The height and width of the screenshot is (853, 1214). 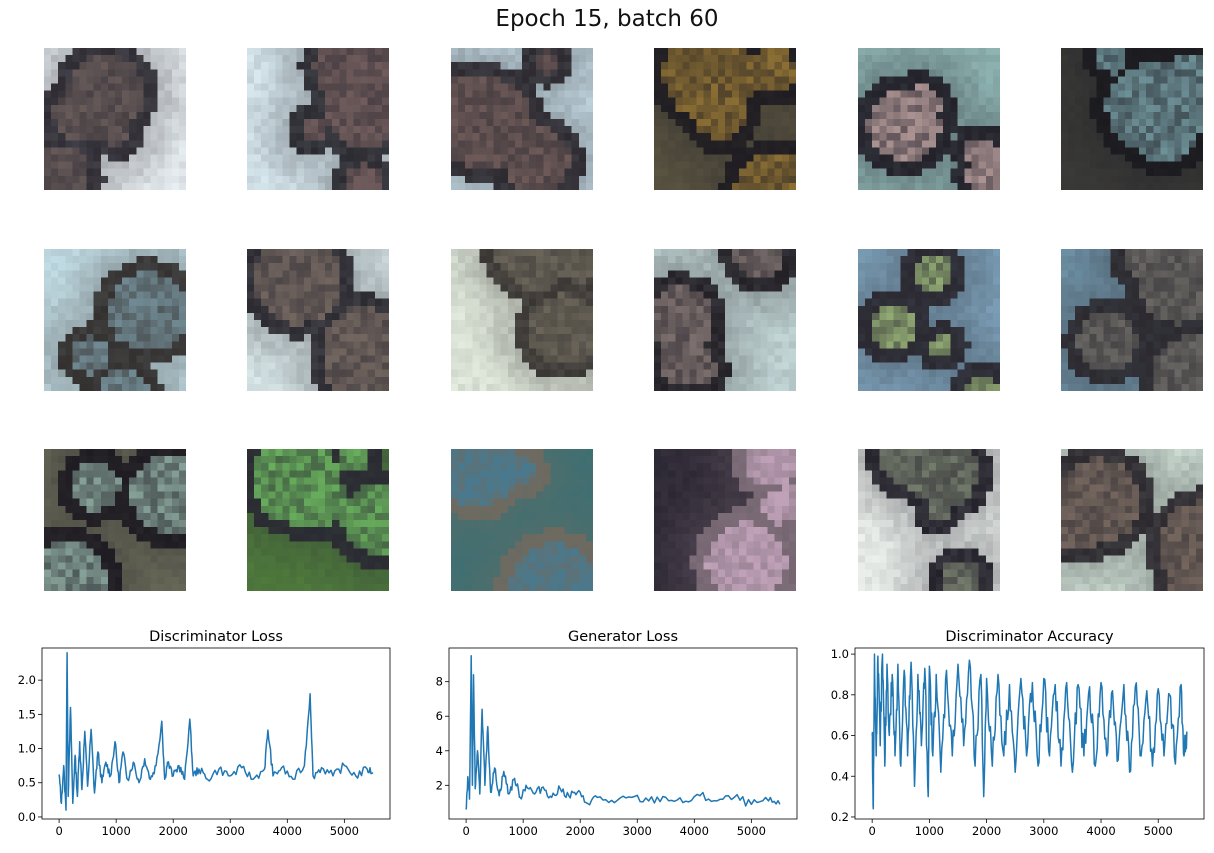 I want to click on y-tick-label: 0.5, so click(x=27, y=783).